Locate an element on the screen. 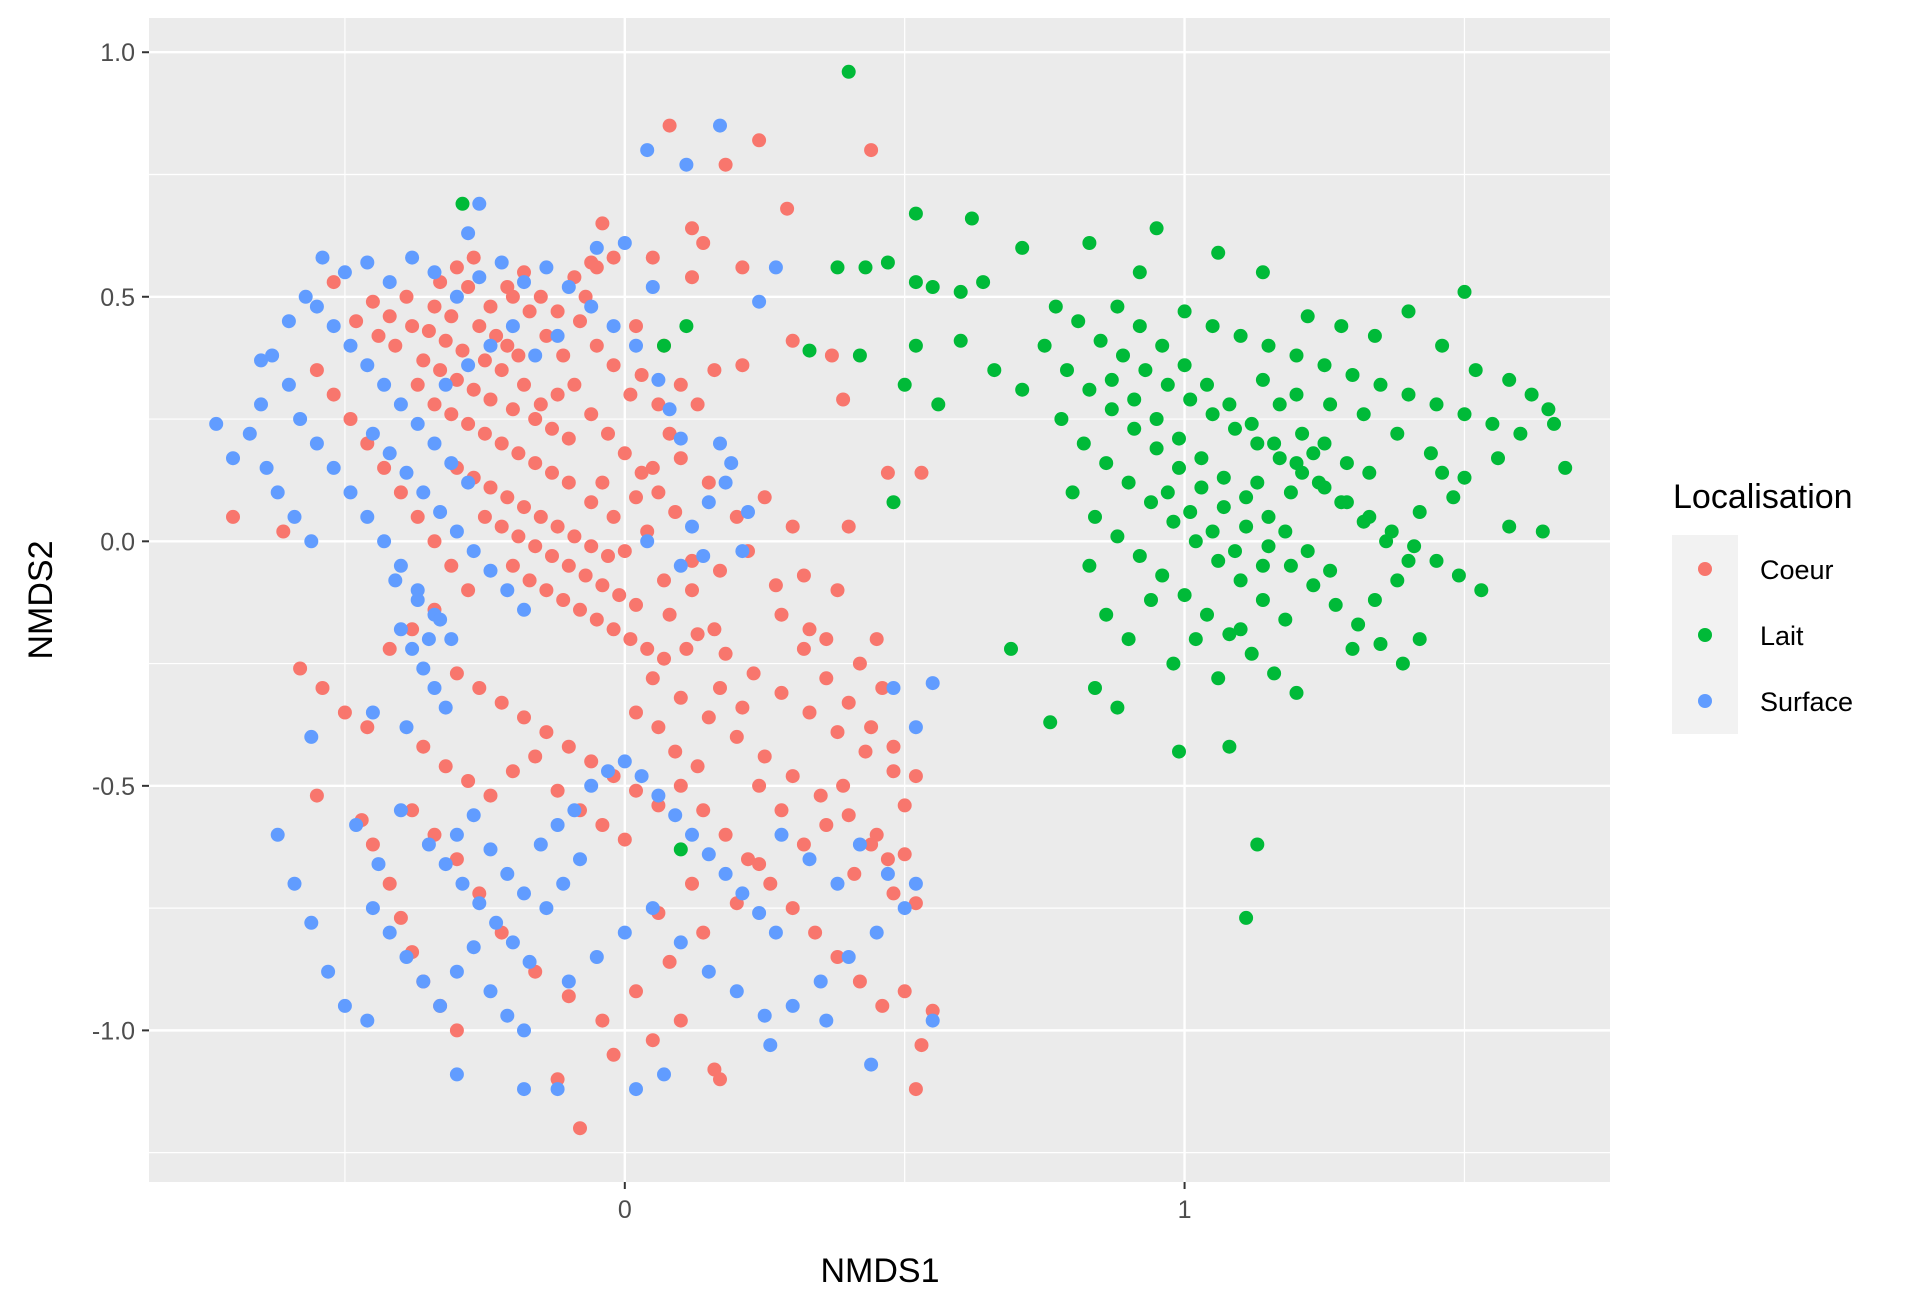 Image resolution: width=1920 pixels, height=1300 pixels. legend-label-lait: Lait is located at coordinates (1782, 636).